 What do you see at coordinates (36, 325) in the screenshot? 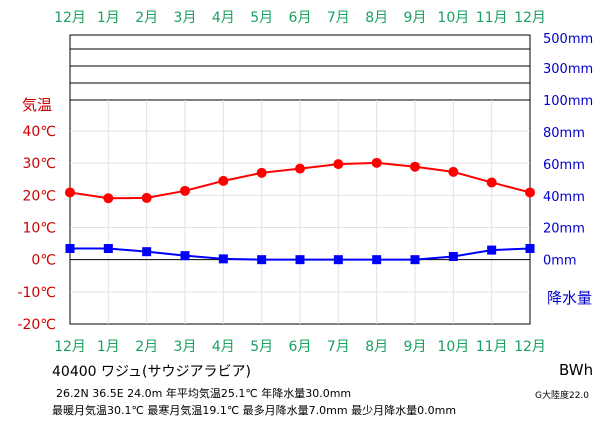
I see `temp-tick-label: -20℃` at bounding box center [36, 325].